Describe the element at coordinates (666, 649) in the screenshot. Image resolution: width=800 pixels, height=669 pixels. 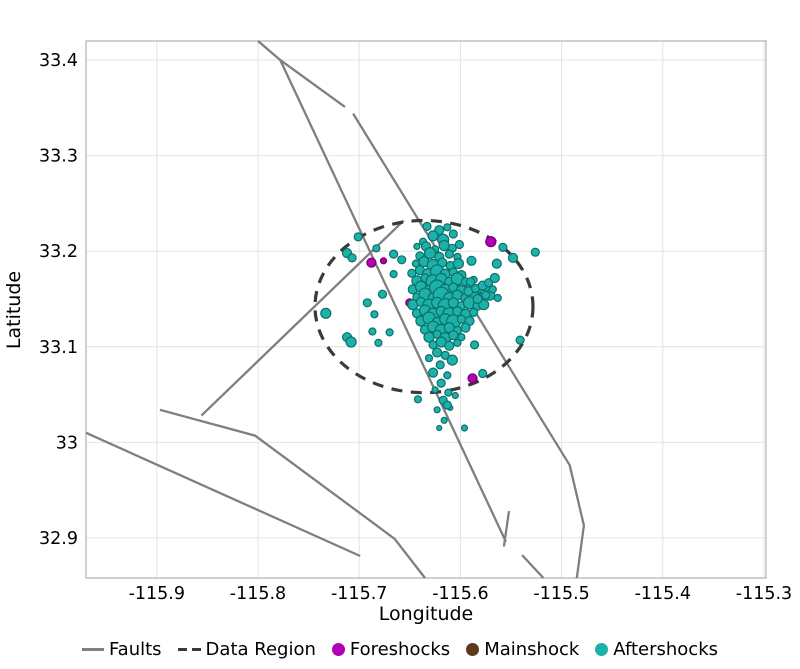
I see `legend-label: Aftershocks` at that location.